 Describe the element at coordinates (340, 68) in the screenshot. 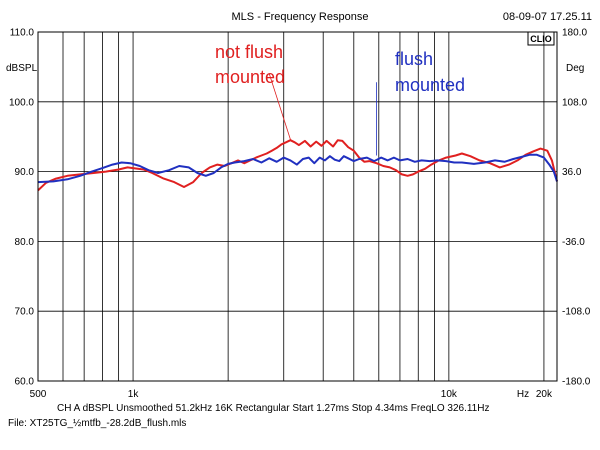

I see `series-annotations: not flush mounted flush mounted` at that location.